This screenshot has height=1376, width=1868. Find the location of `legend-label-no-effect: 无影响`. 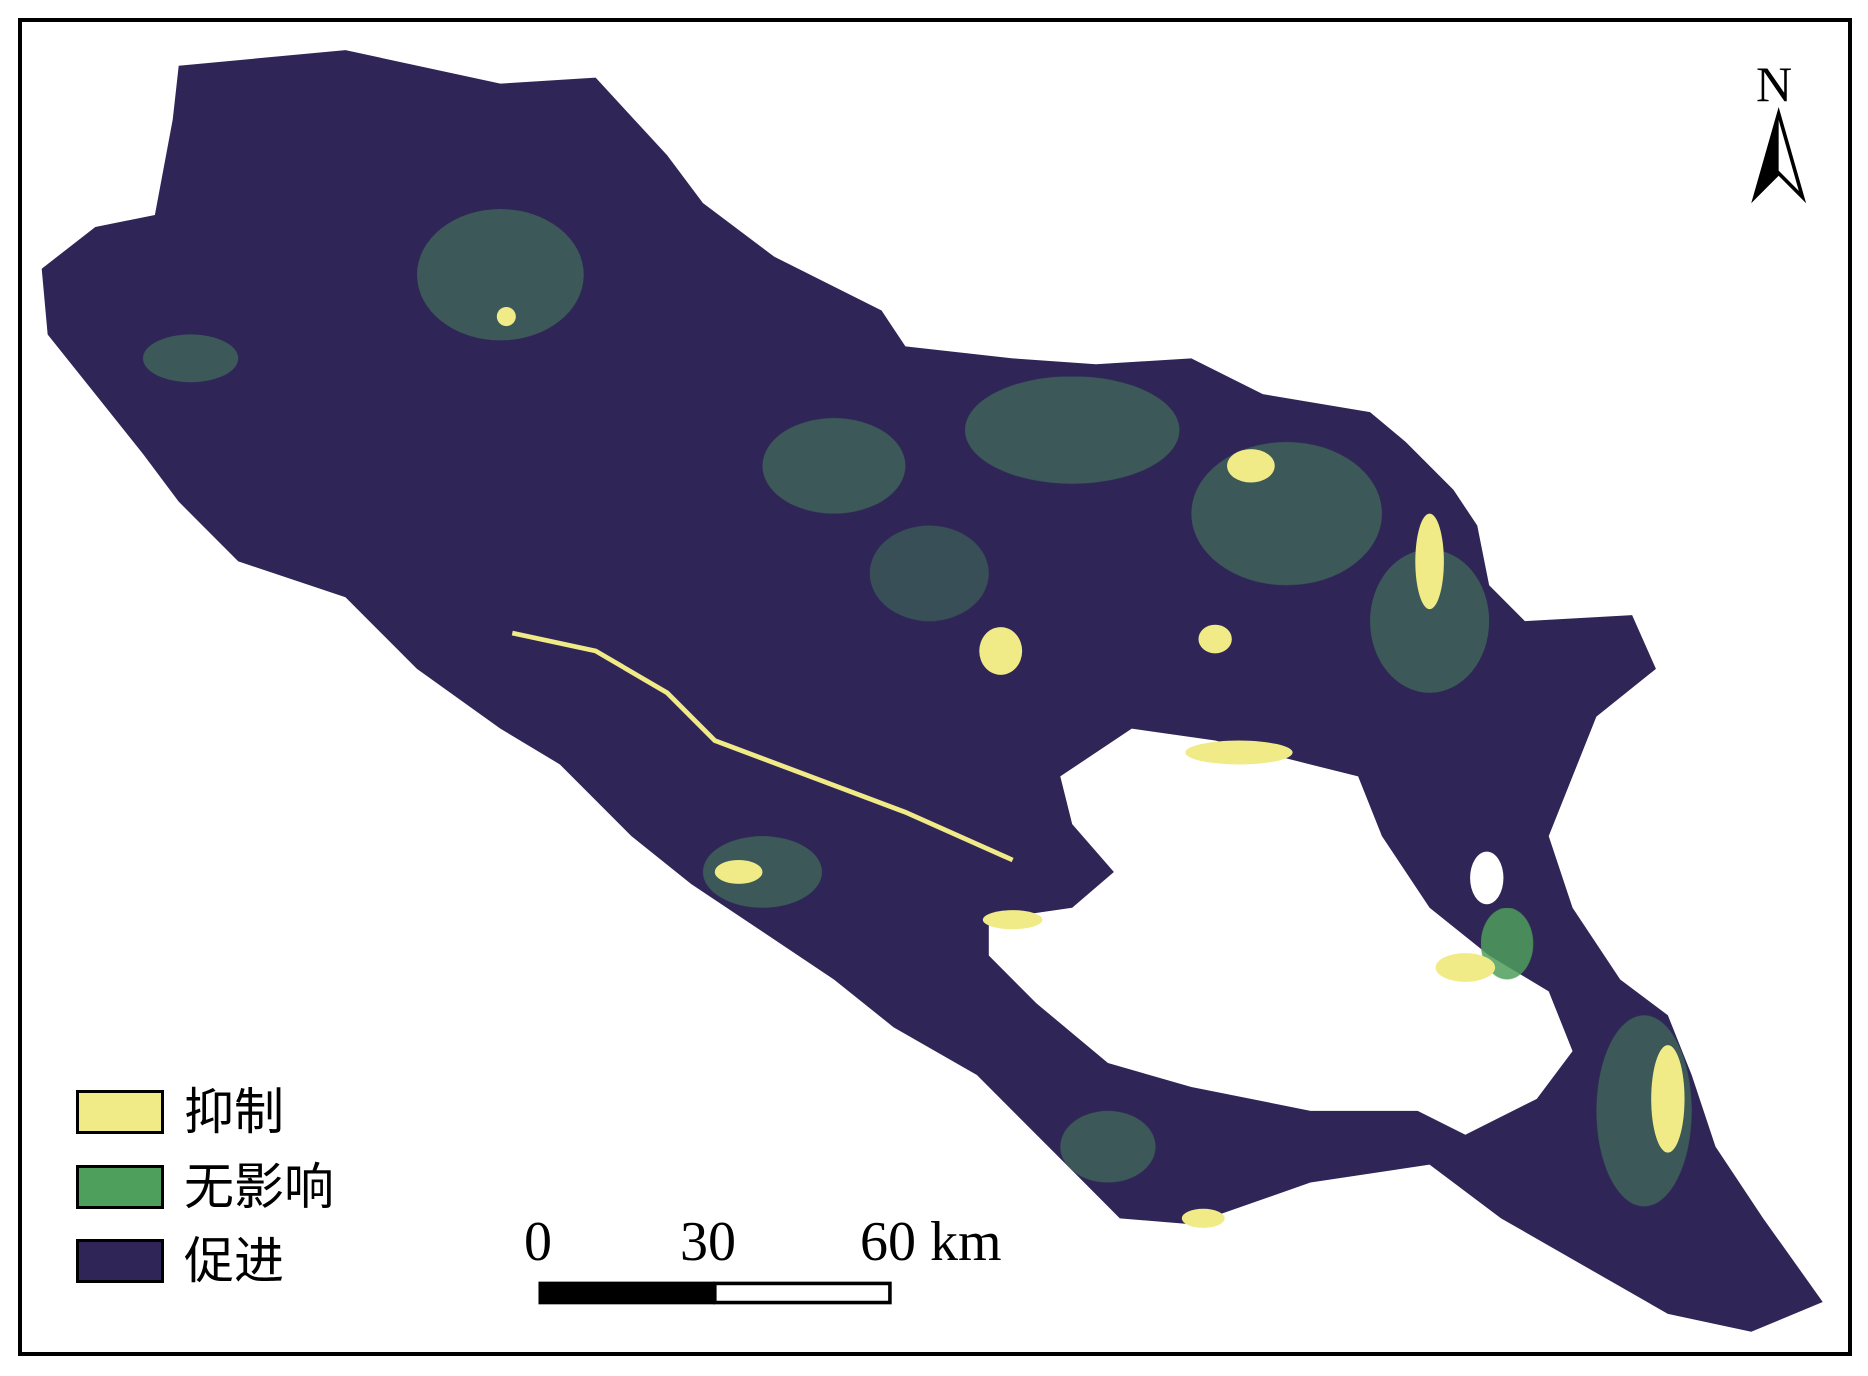

legend-label-no-effect: 无影响 is located at coordinates (259, 1187).